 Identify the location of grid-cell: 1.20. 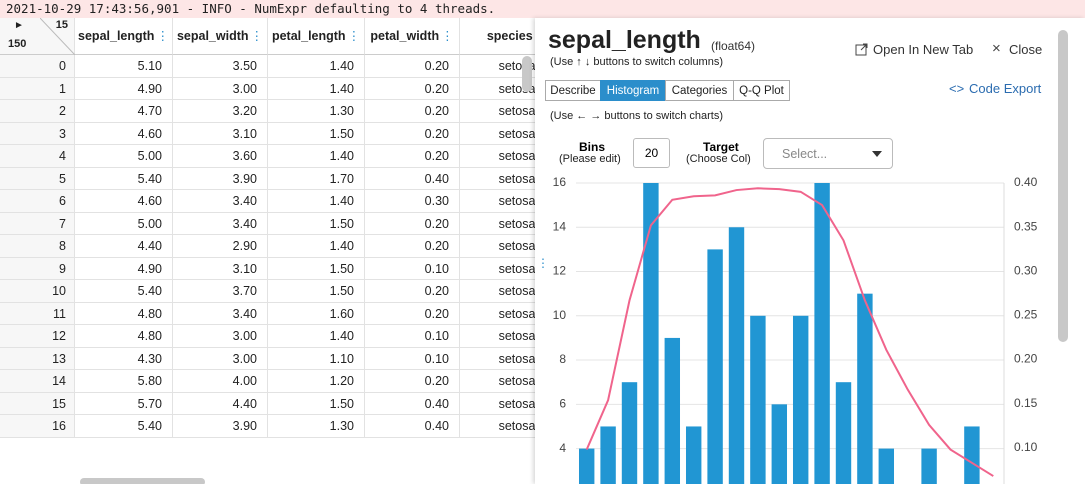
(316, 381).